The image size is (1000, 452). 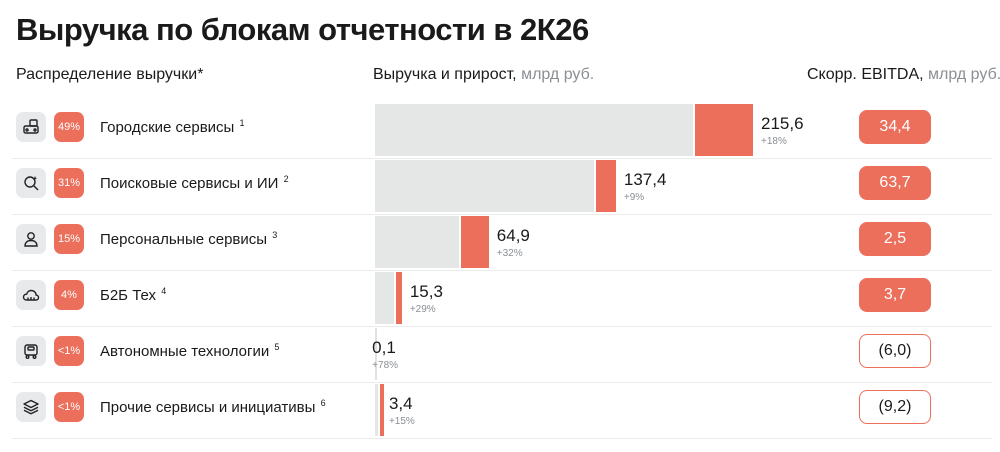 I want to click on segment-name: Автономные технологии 5, so click(x=189, y=351).